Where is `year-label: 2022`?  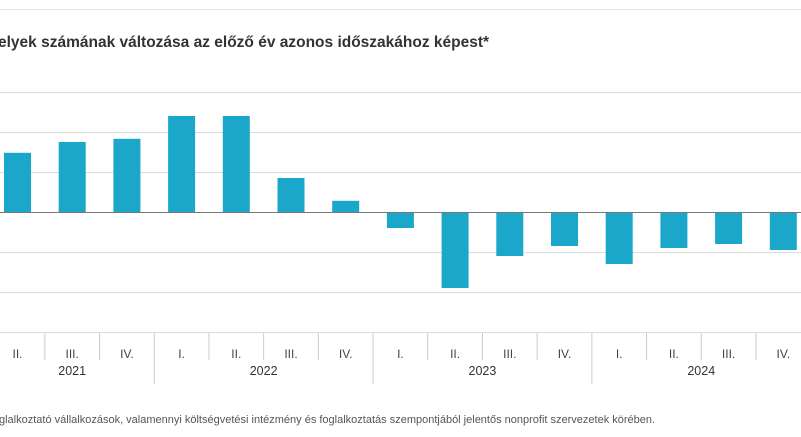 year-label: 2022 is located at coordinates (264, 371).